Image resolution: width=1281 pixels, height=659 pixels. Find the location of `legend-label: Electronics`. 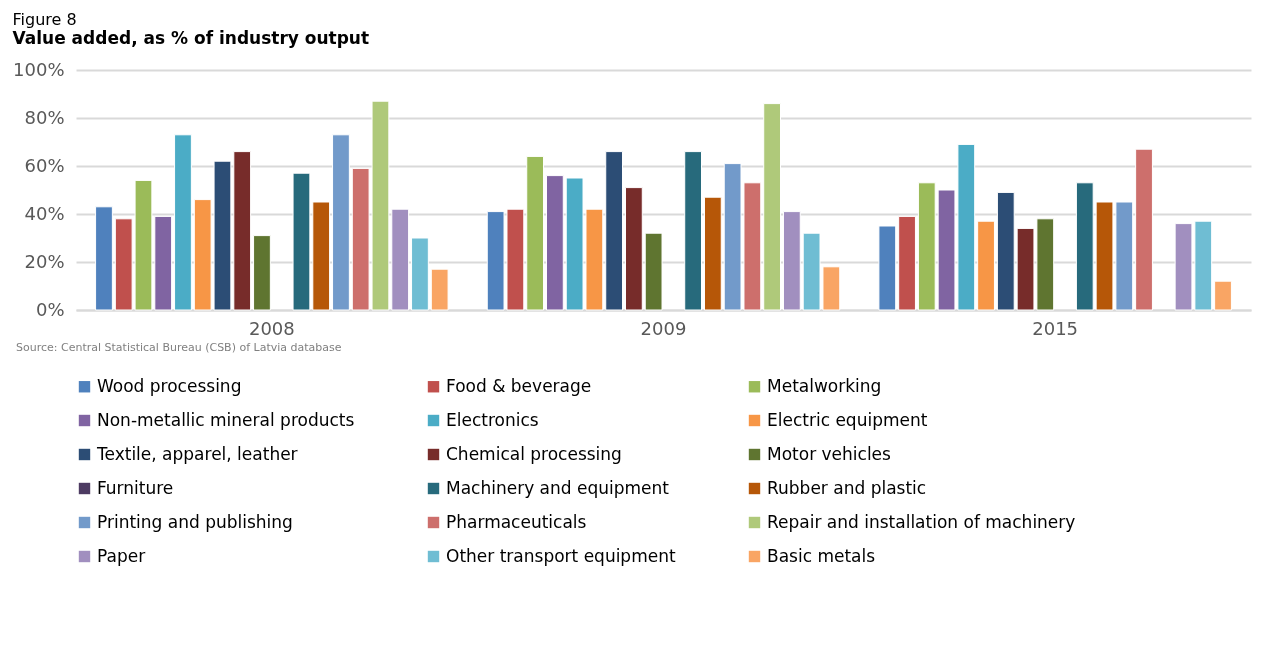

legend-label: Electronics is located at coordinates (492, 419).